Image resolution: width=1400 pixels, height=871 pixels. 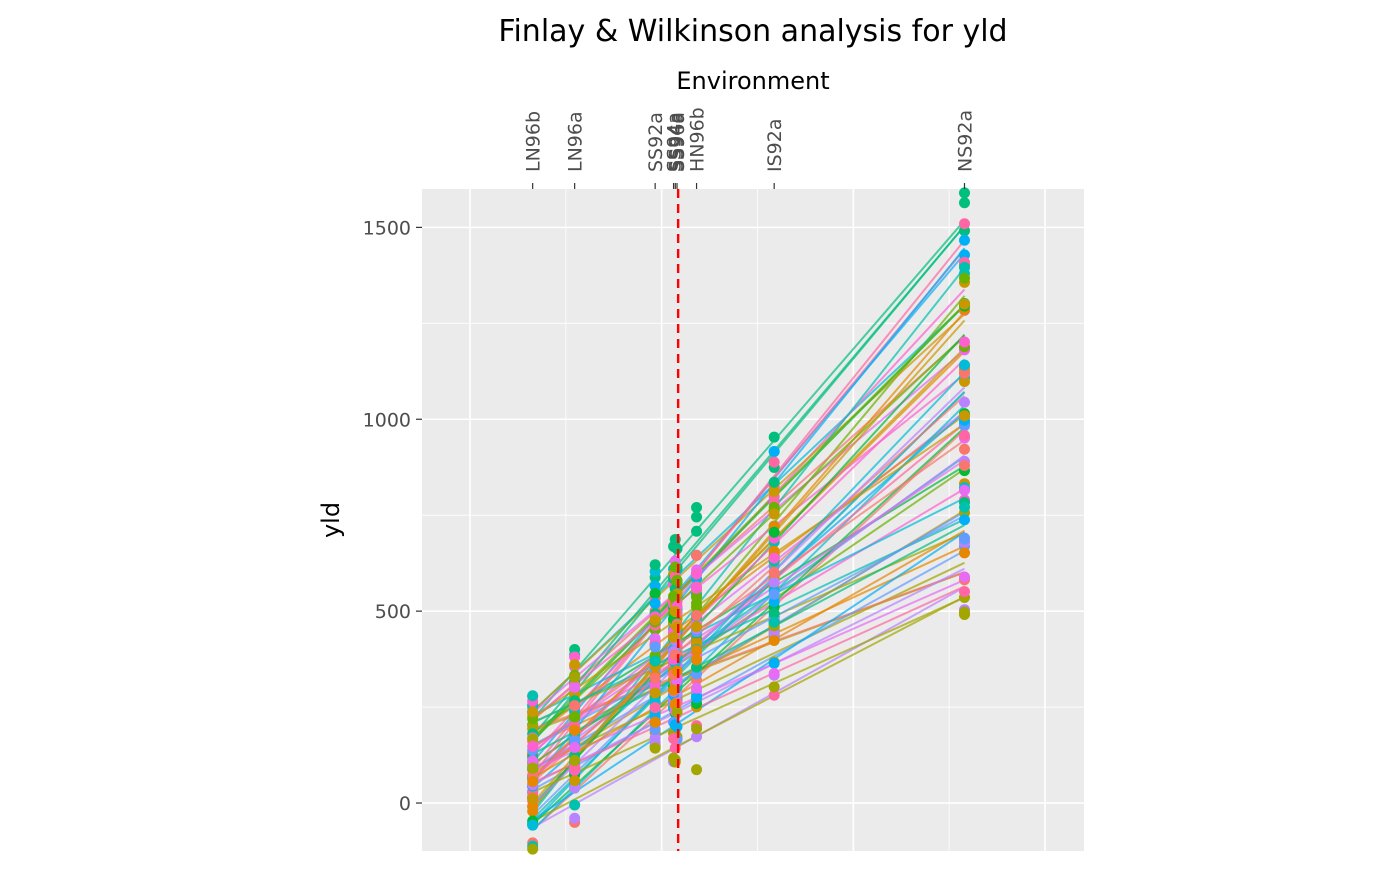 What do you see at coordinates (678, 142) in the screenshot?
I see `environment-label: SS96a` at bounding box center [678, 142].